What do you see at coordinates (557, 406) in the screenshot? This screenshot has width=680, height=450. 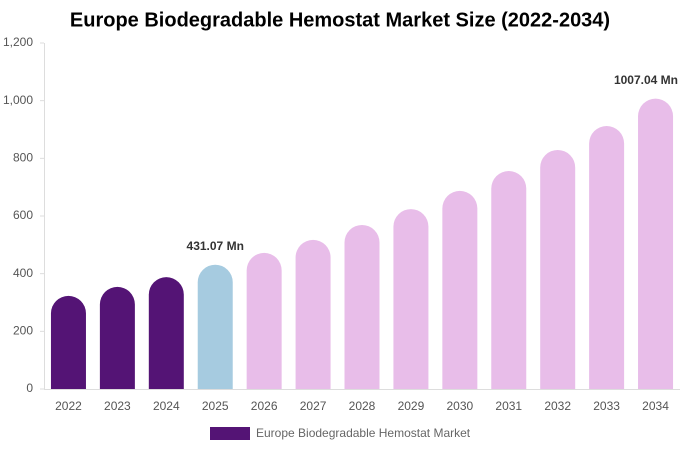 I see `x-tick-label: 2032` at bounding box center [557, 406].